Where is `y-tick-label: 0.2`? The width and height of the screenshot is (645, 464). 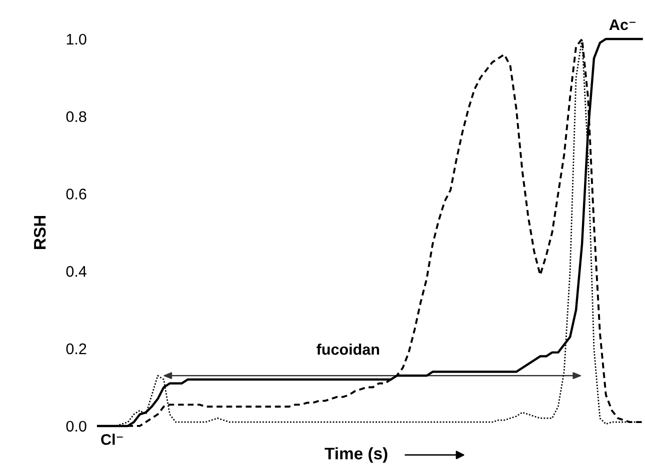 y-tick-label: 0.2 is located at coordinates (76, 348).